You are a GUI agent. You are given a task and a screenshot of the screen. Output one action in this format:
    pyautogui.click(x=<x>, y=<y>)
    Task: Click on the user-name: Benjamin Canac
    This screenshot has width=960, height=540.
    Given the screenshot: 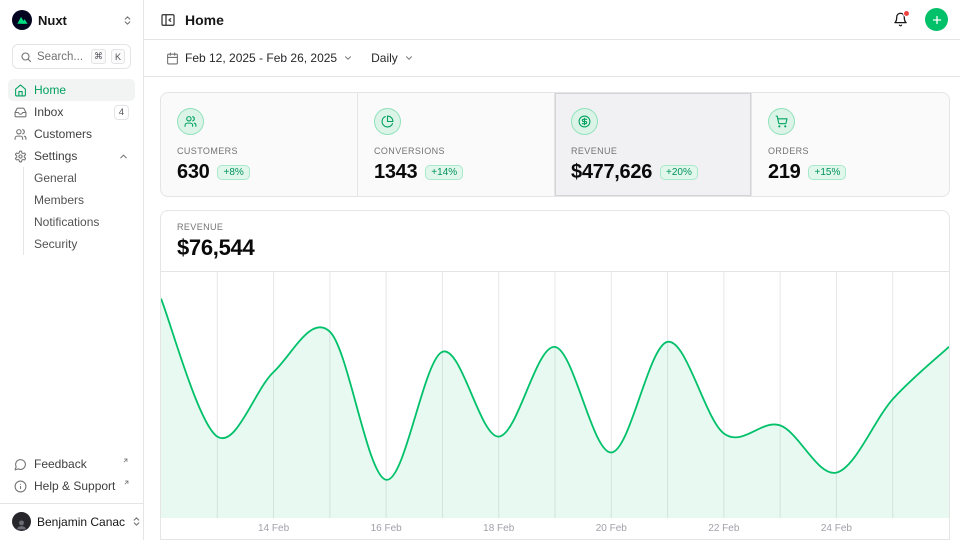 What is the action you would take?
    pyautogui.click(x=81, y=521)
    